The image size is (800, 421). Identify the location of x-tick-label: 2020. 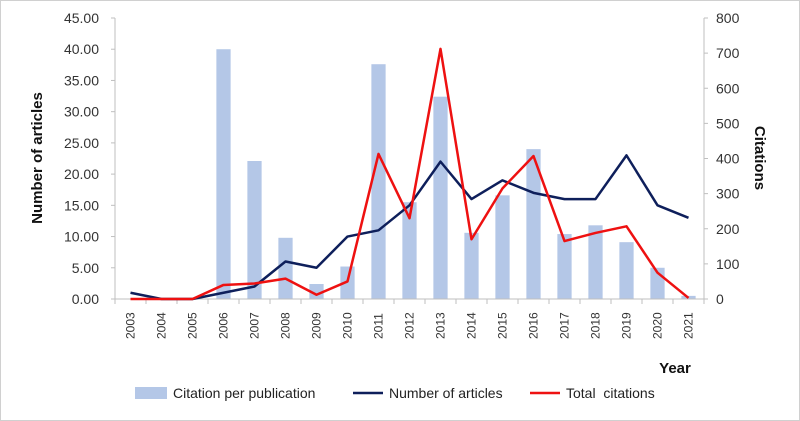
(658, 325).